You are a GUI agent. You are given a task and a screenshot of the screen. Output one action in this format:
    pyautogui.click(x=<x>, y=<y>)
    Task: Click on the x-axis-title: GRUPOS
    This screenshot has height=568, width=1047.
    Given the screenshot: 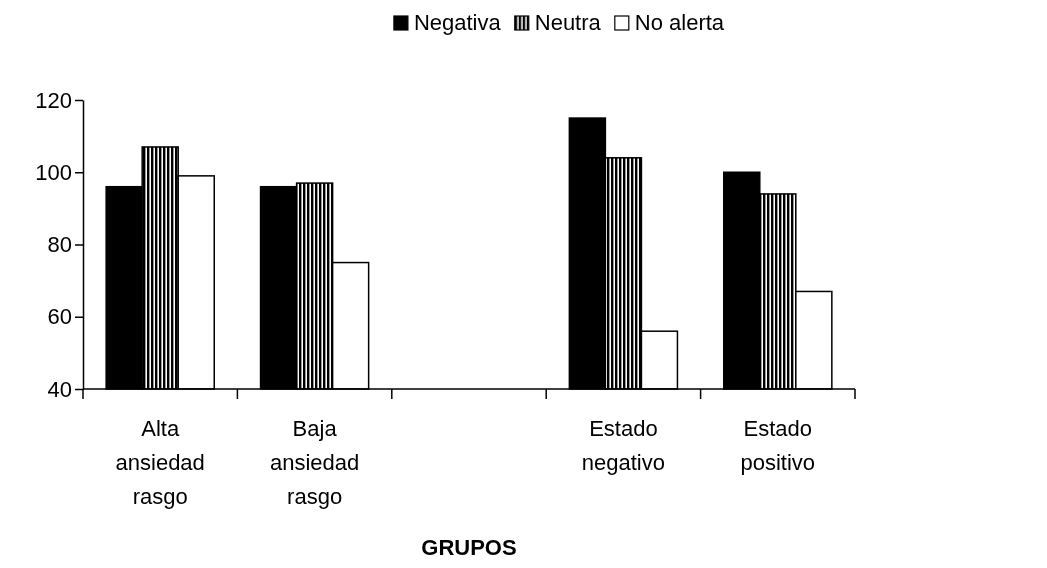 What is the action you would take?
    pyautogui.click(x=469, y=547)
    